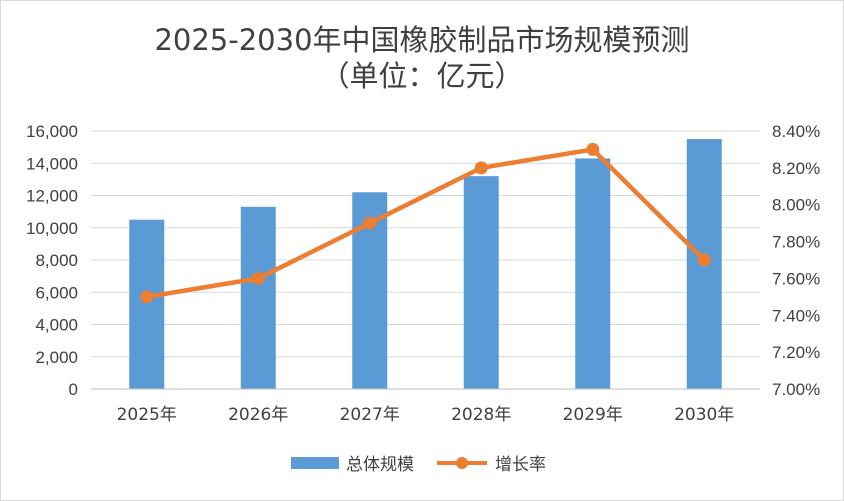 This screenshot has width=844, height=501. What do you see at coordinates (796, 205) in the screenshot?
I see `y-right-tick-label: 8.00%` at bounding box center [796, 205].